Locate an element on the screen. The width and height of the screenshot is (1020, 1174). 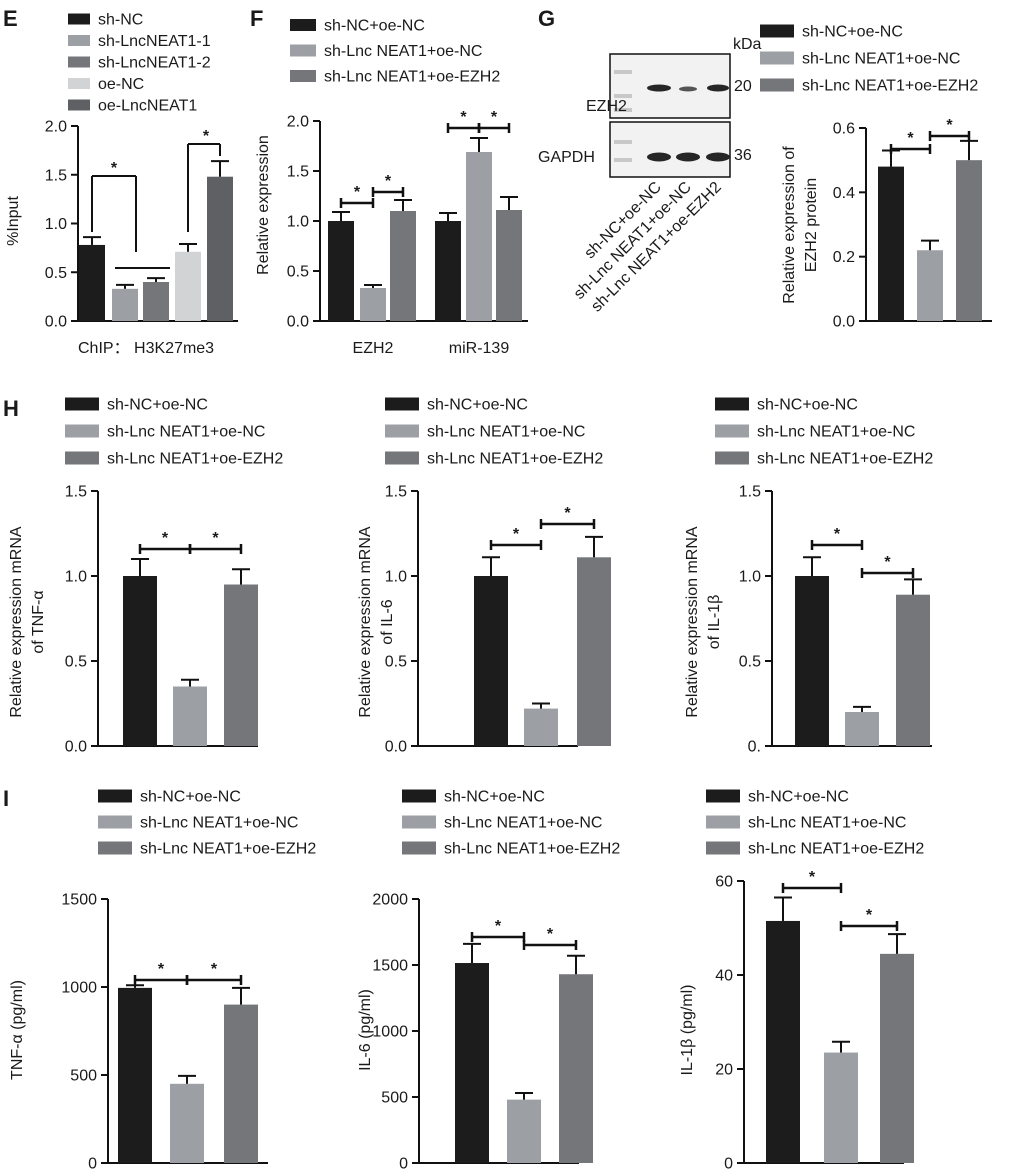
legend-label: sh-LncNEAT1-2 is located at coordinates (154, 63).